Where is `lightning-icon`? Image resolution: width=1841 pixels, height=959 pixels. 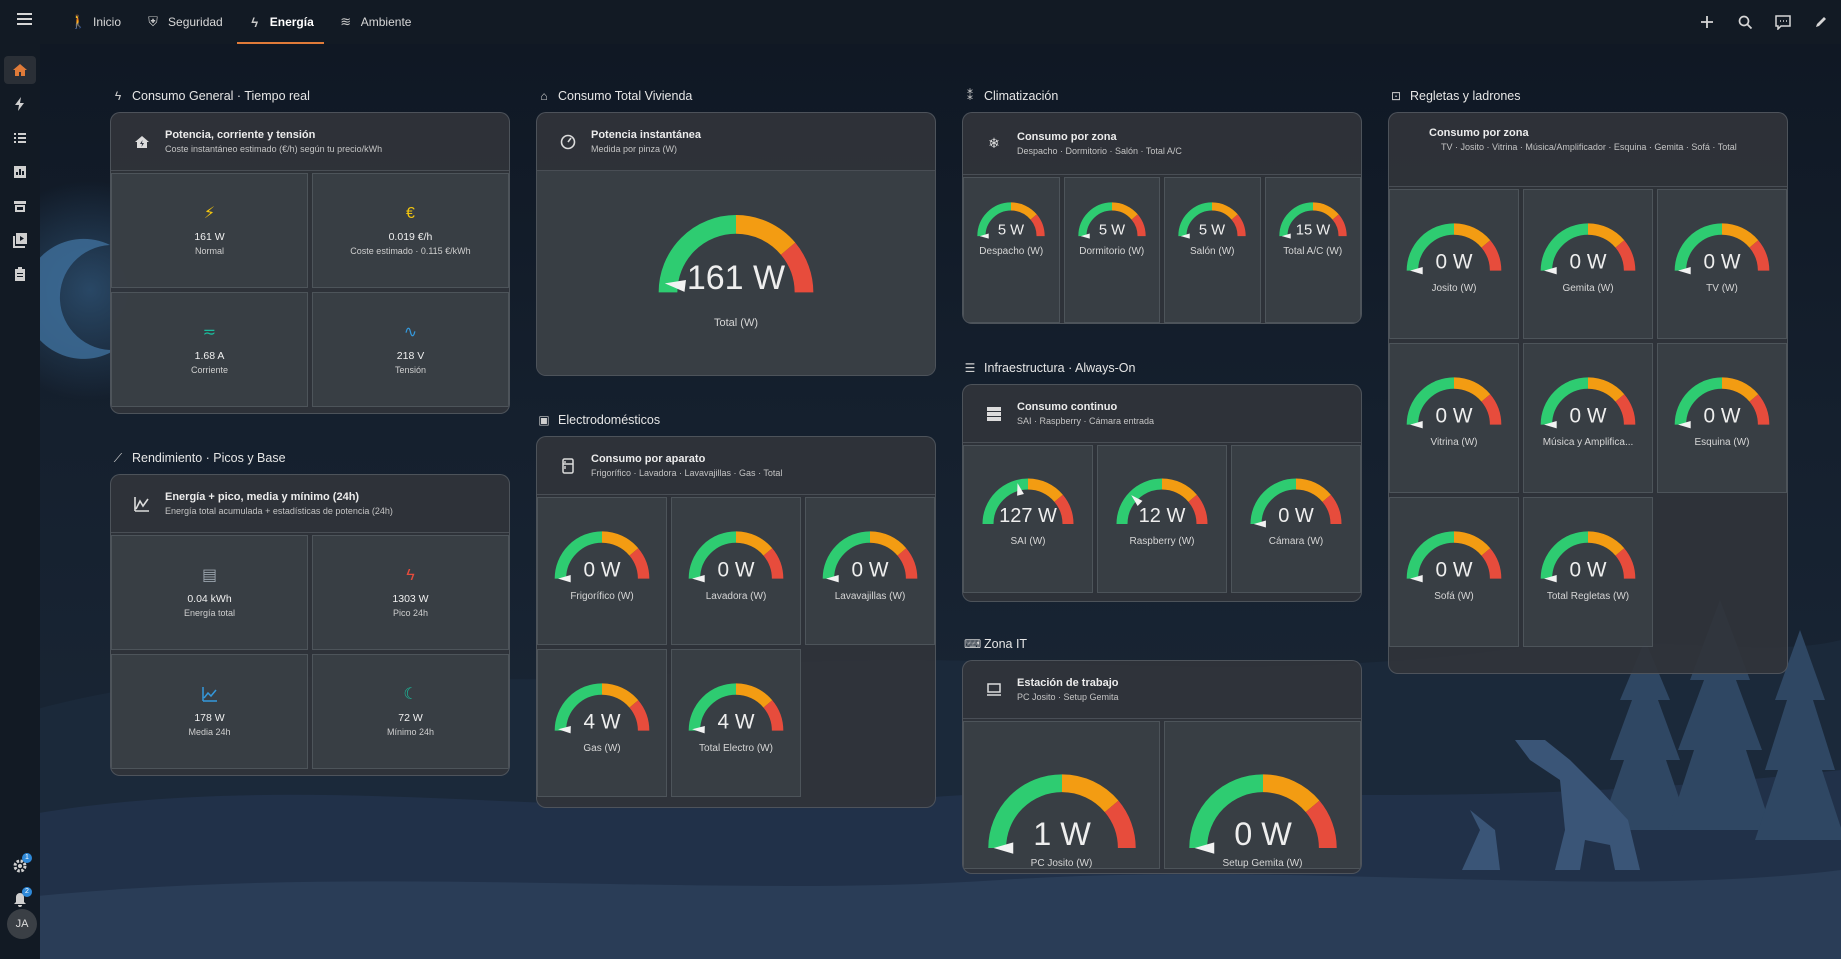 lightning-icon is located at coordinates (20, 104).